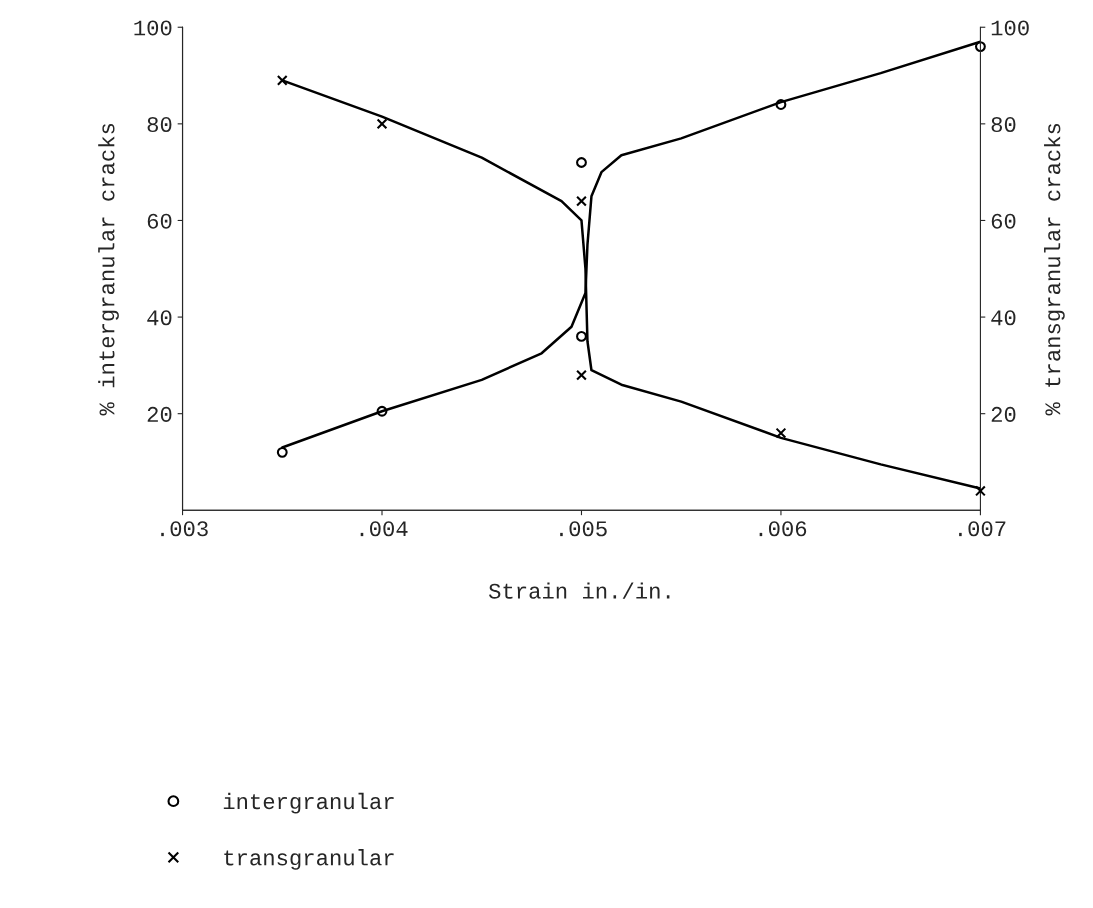 This screenshot has height=908, width=1093. What do you see at coordinates (309, 859) in the screenshot?
I see `legend-label: transgranular` at bounding box center [309, 859].